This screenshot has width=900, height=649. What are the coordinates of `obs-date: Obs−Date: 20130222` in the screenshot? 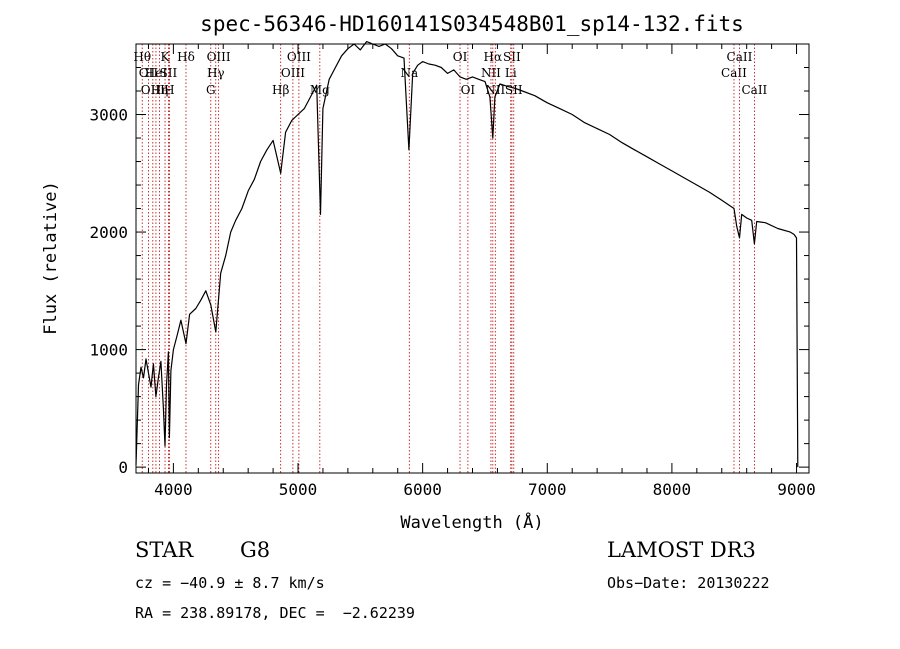 It's located at (688, 583).